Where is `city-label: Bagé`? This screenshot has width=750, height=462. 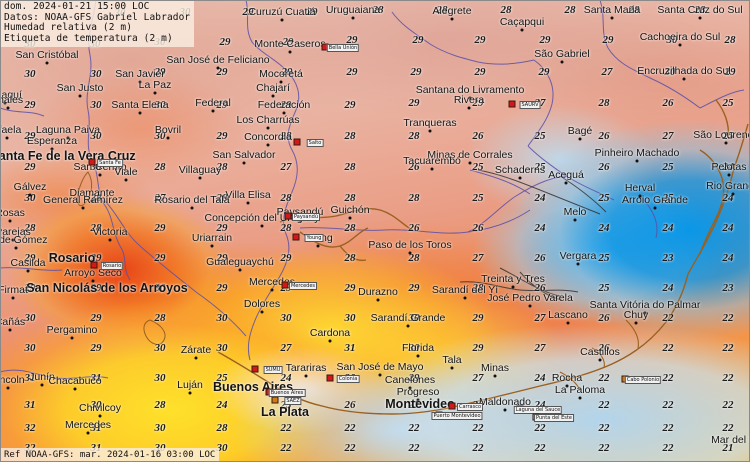 city-label: Bagé is located at coordinates (580, 131).